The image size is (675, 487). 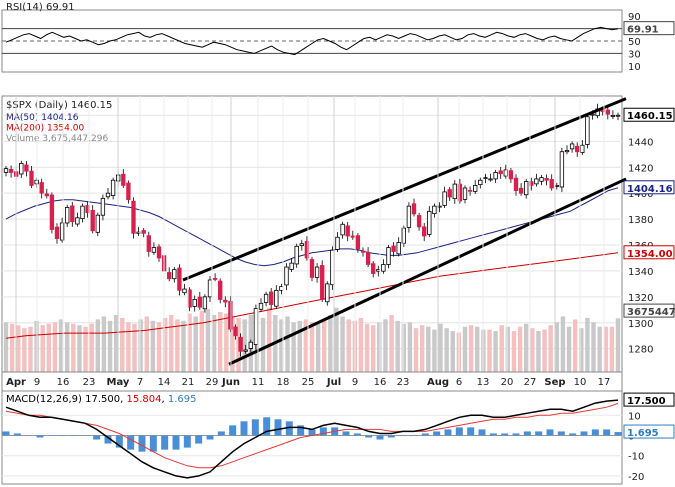 What do you see at coordinates (649, 114) in the screenshot?
I see `price-last-label-box` at bounding box center [649, 114].